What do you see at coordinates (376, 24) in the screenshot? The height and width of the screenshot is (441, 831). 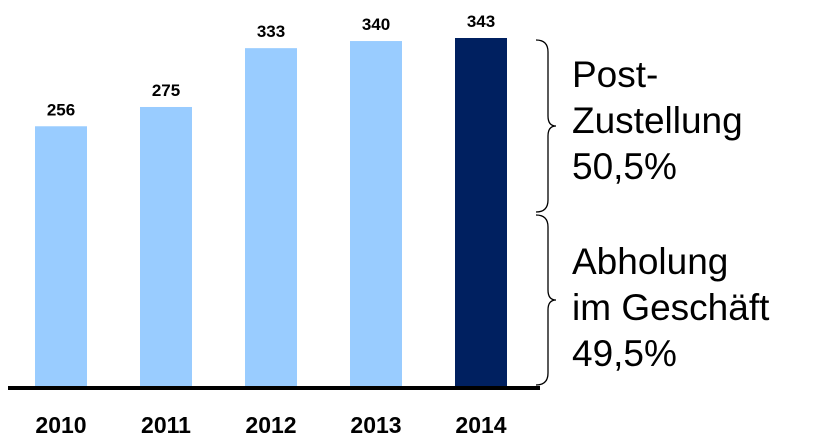 I see `value-label: 340` at bounding box center [376, 24].